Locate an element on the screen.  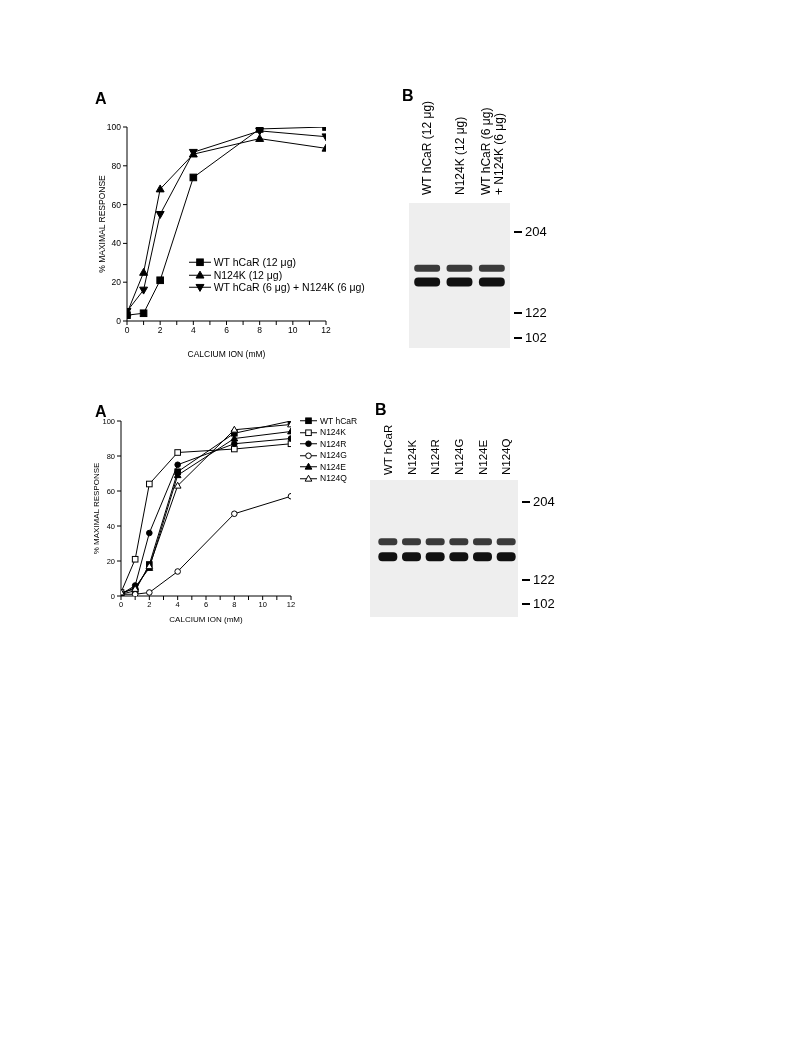
y-tick-label: 80 is located at coordinates (116, 165).